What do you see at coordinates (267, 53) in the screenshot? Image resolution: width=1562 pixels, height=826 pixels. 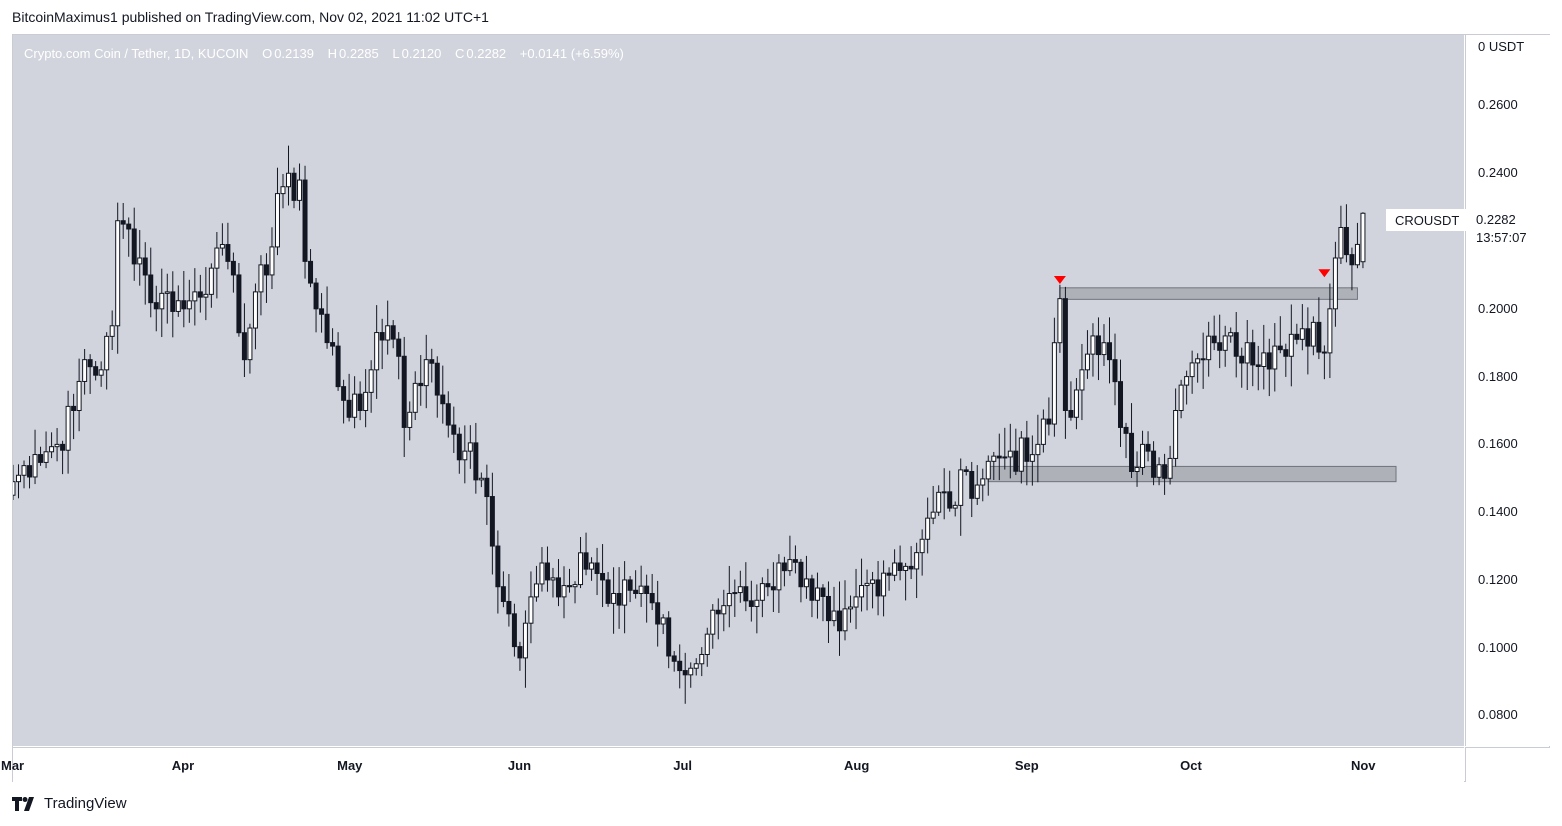 I see `legend-open-label: O` at bounding box center [267, 53].